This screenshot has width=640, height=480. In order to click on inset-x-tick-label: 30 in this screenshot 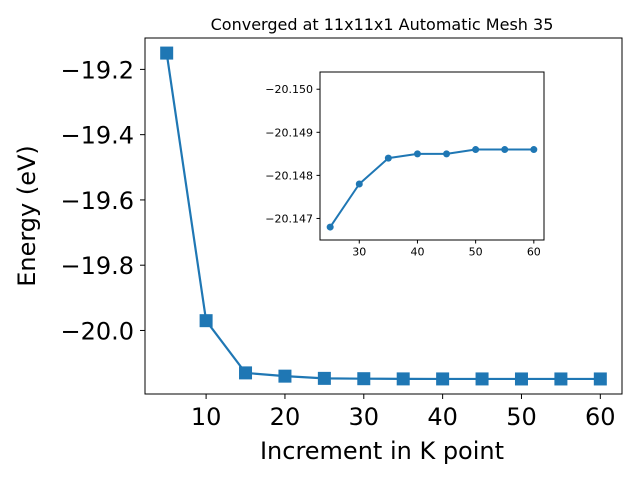, I will do `click(359, 252)`.